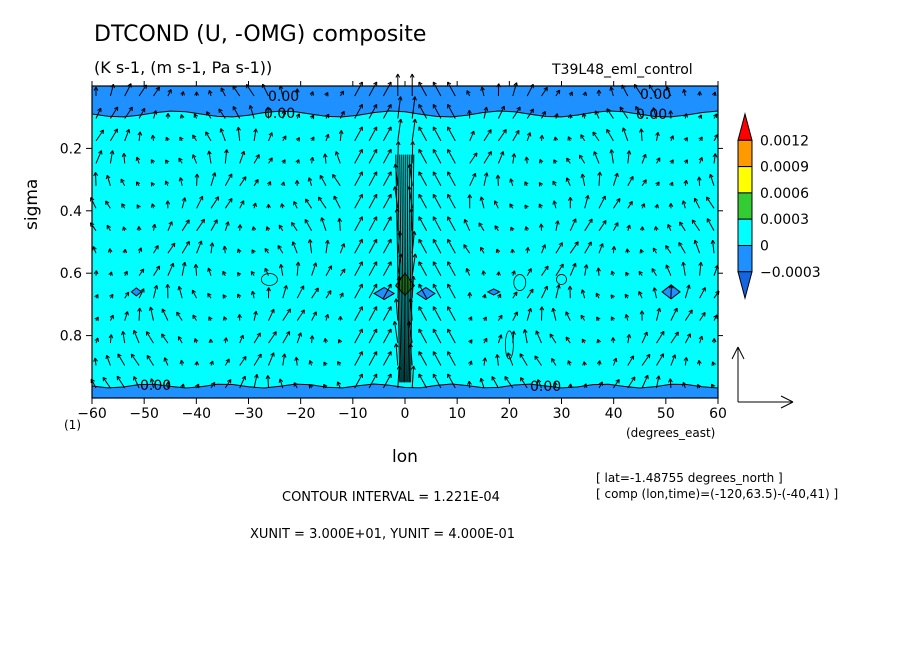  What do you see at coordinates (622, 70) in the screenshot?
I see `run-name: T39L48_eml_control` at bounding box center [622, 70].